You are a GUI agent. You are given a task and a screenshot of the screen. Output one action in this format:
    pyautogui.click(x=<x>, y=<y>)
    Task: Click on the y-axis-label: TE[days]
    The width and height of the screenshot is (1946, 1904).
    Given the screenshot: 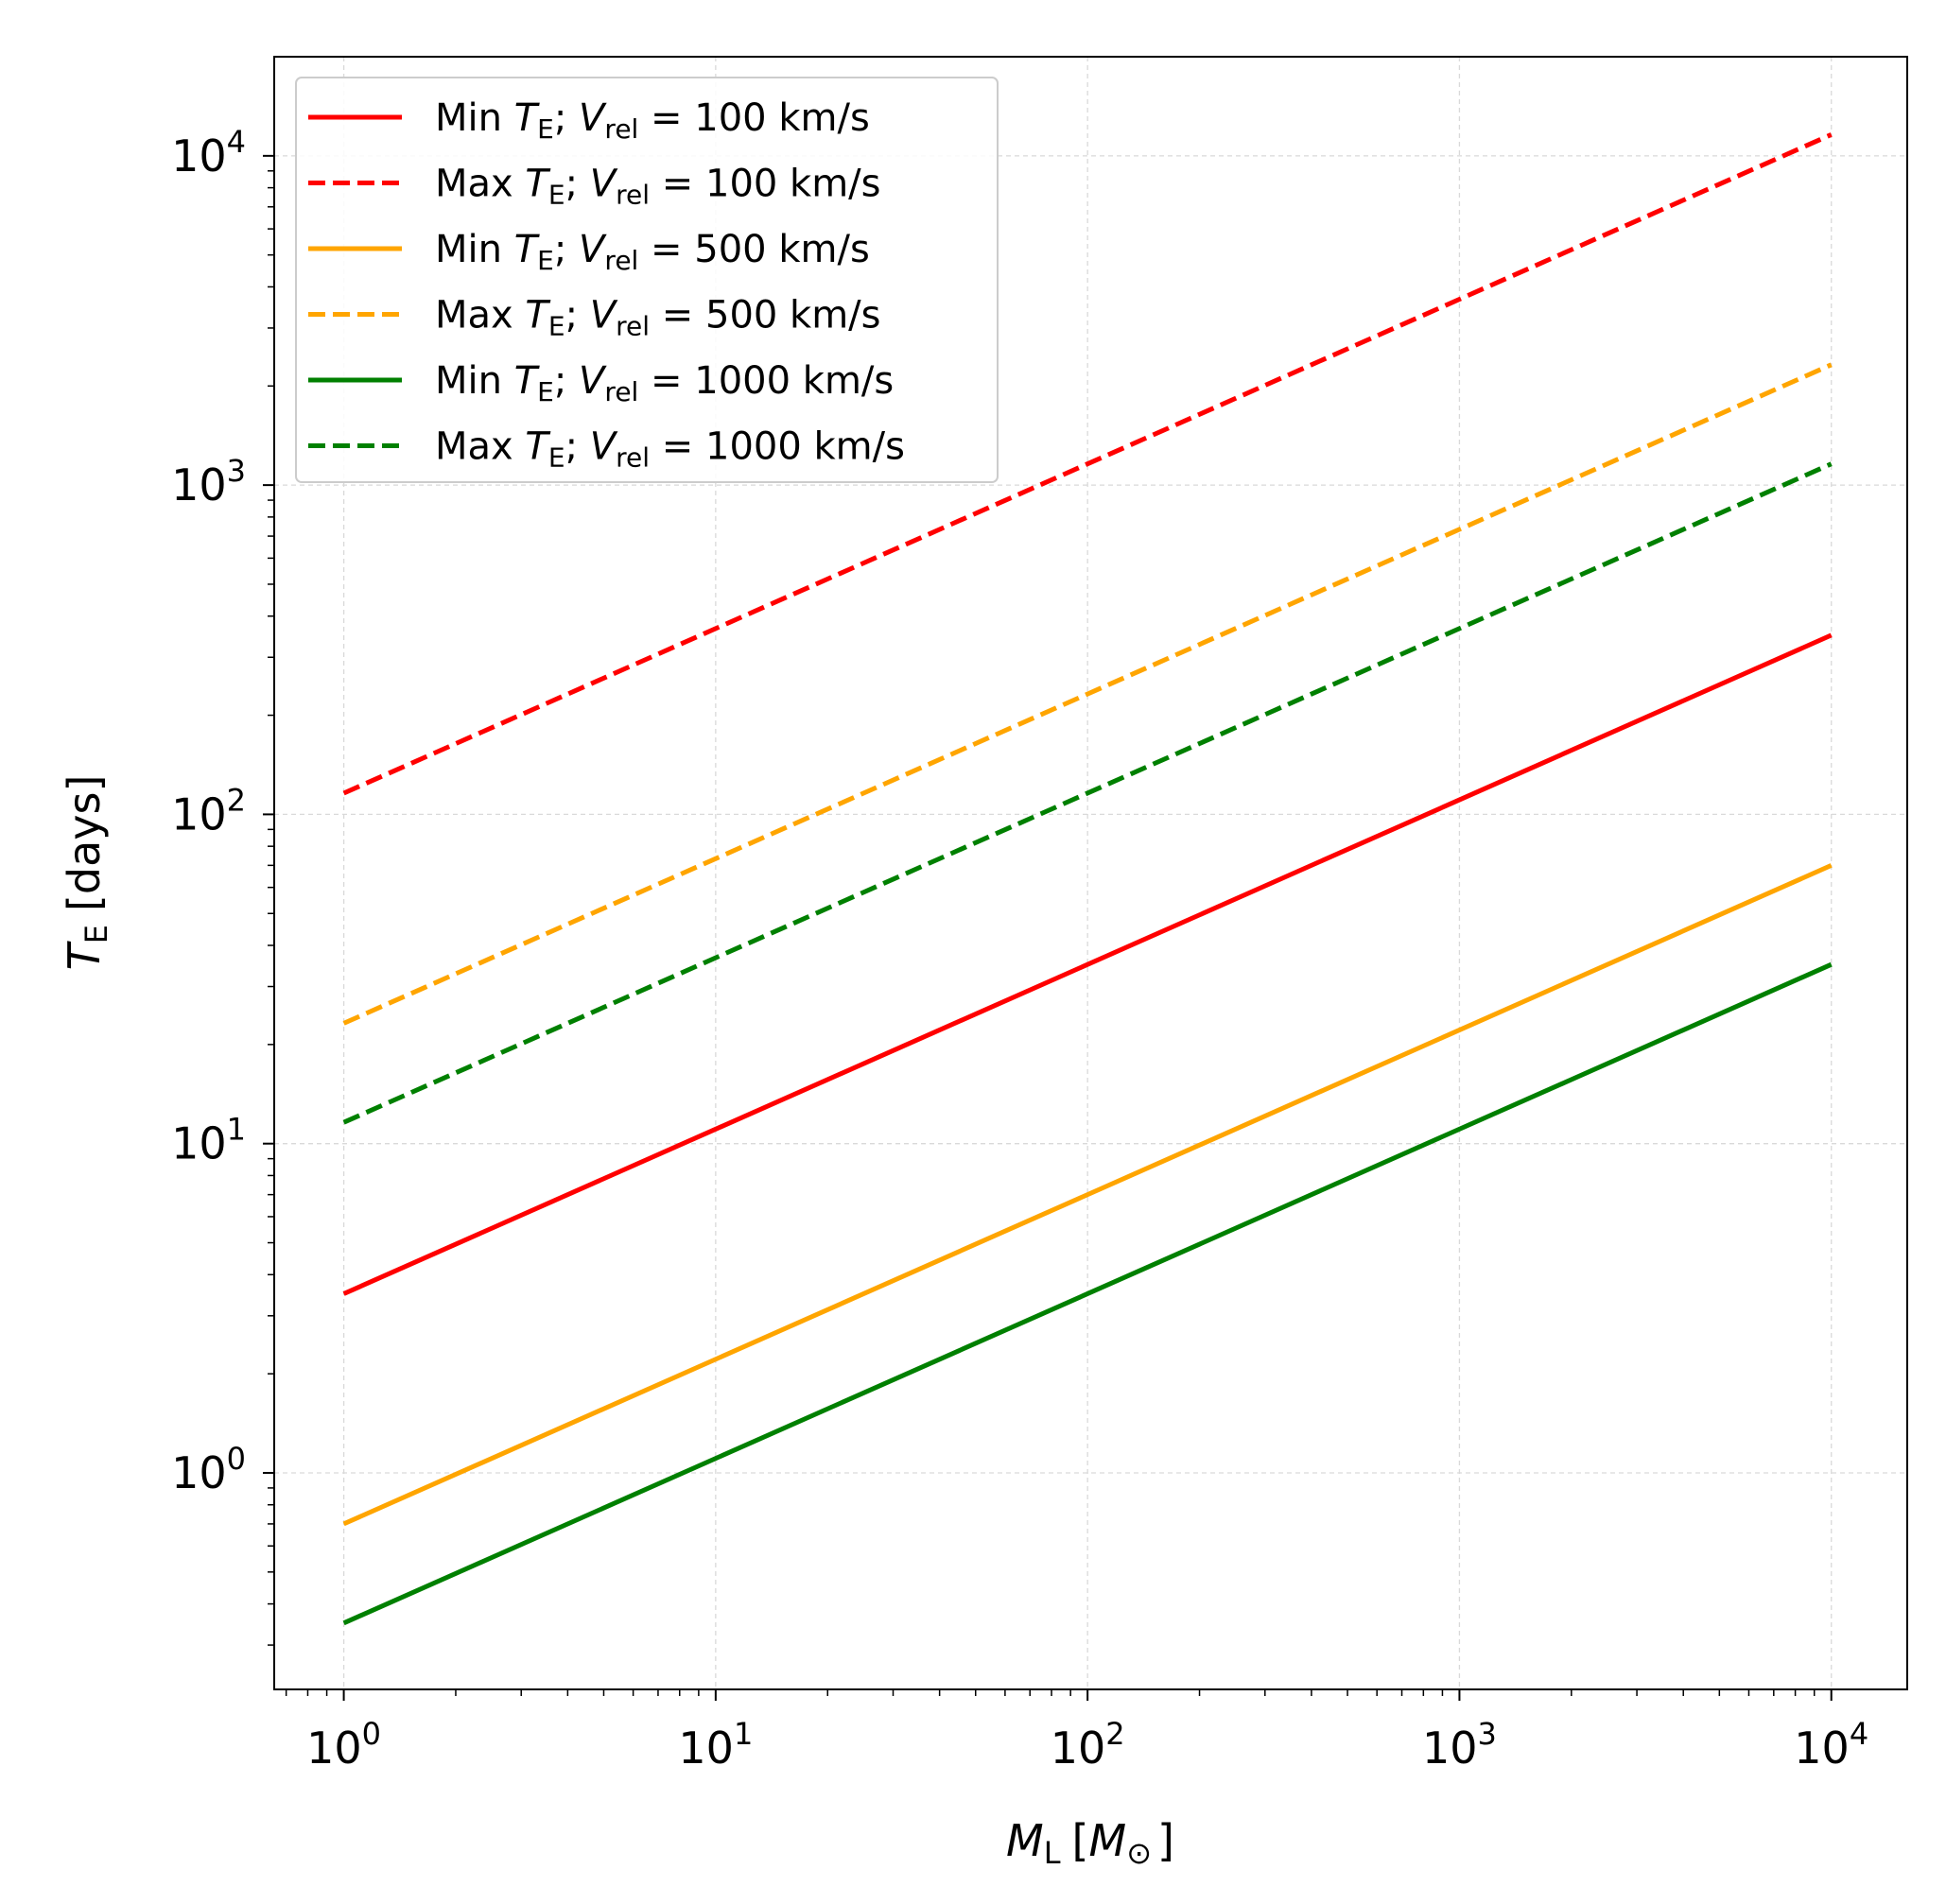 What is the action you would take?
    pyautogui.click(x=86, y=873)
    